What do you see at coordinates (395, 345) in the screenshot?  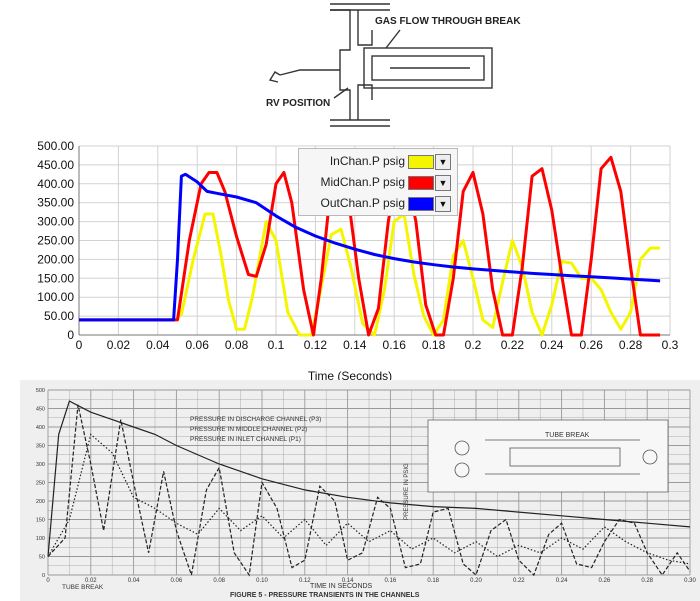 I see `x-tick-label: 0.16` at bounding box center [395, 345].